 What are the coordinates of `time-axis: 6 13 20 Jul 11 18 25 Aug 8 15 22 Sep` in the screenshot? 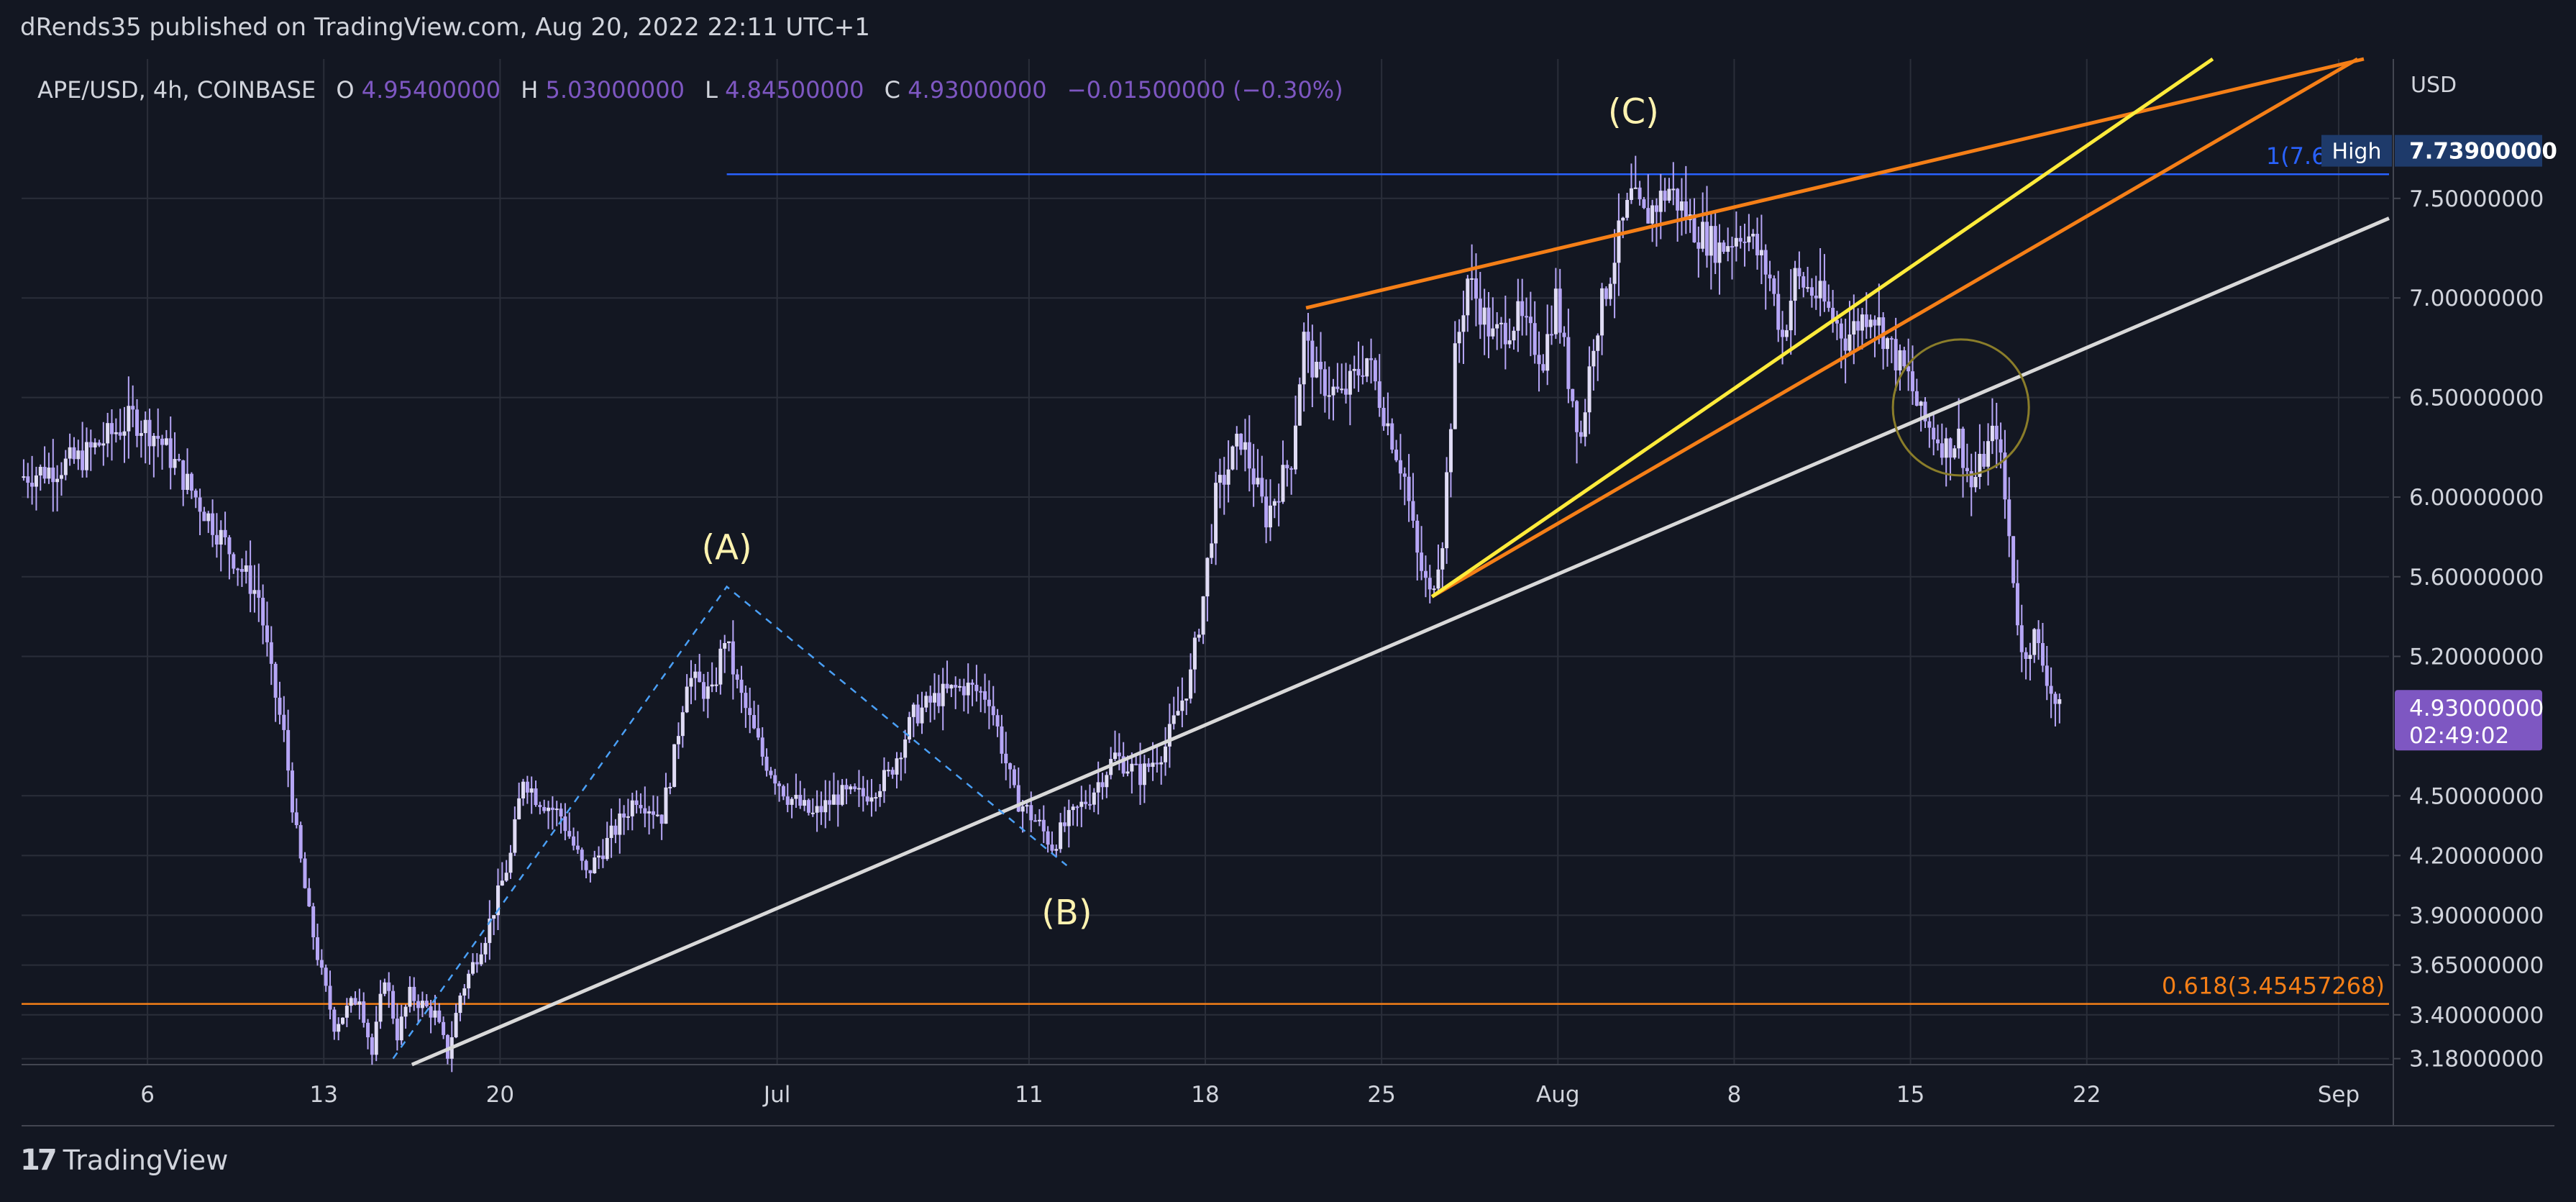 It's located at (1250, 1095).